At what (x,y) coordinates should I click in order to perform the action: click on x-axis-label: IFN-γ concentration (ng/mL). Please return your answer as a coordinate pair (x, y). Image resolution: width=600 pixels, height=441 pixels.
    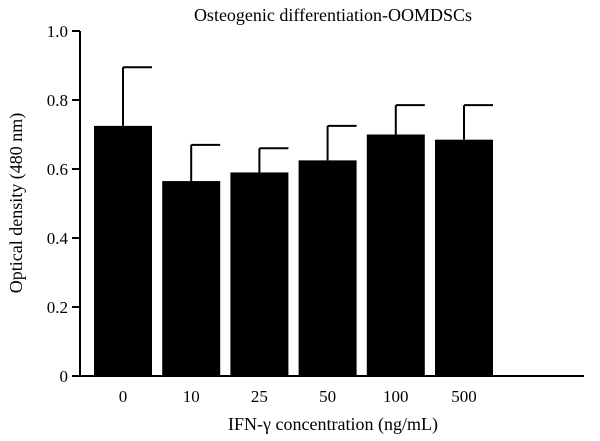
    Looking at the image, I should click on (333, 424).